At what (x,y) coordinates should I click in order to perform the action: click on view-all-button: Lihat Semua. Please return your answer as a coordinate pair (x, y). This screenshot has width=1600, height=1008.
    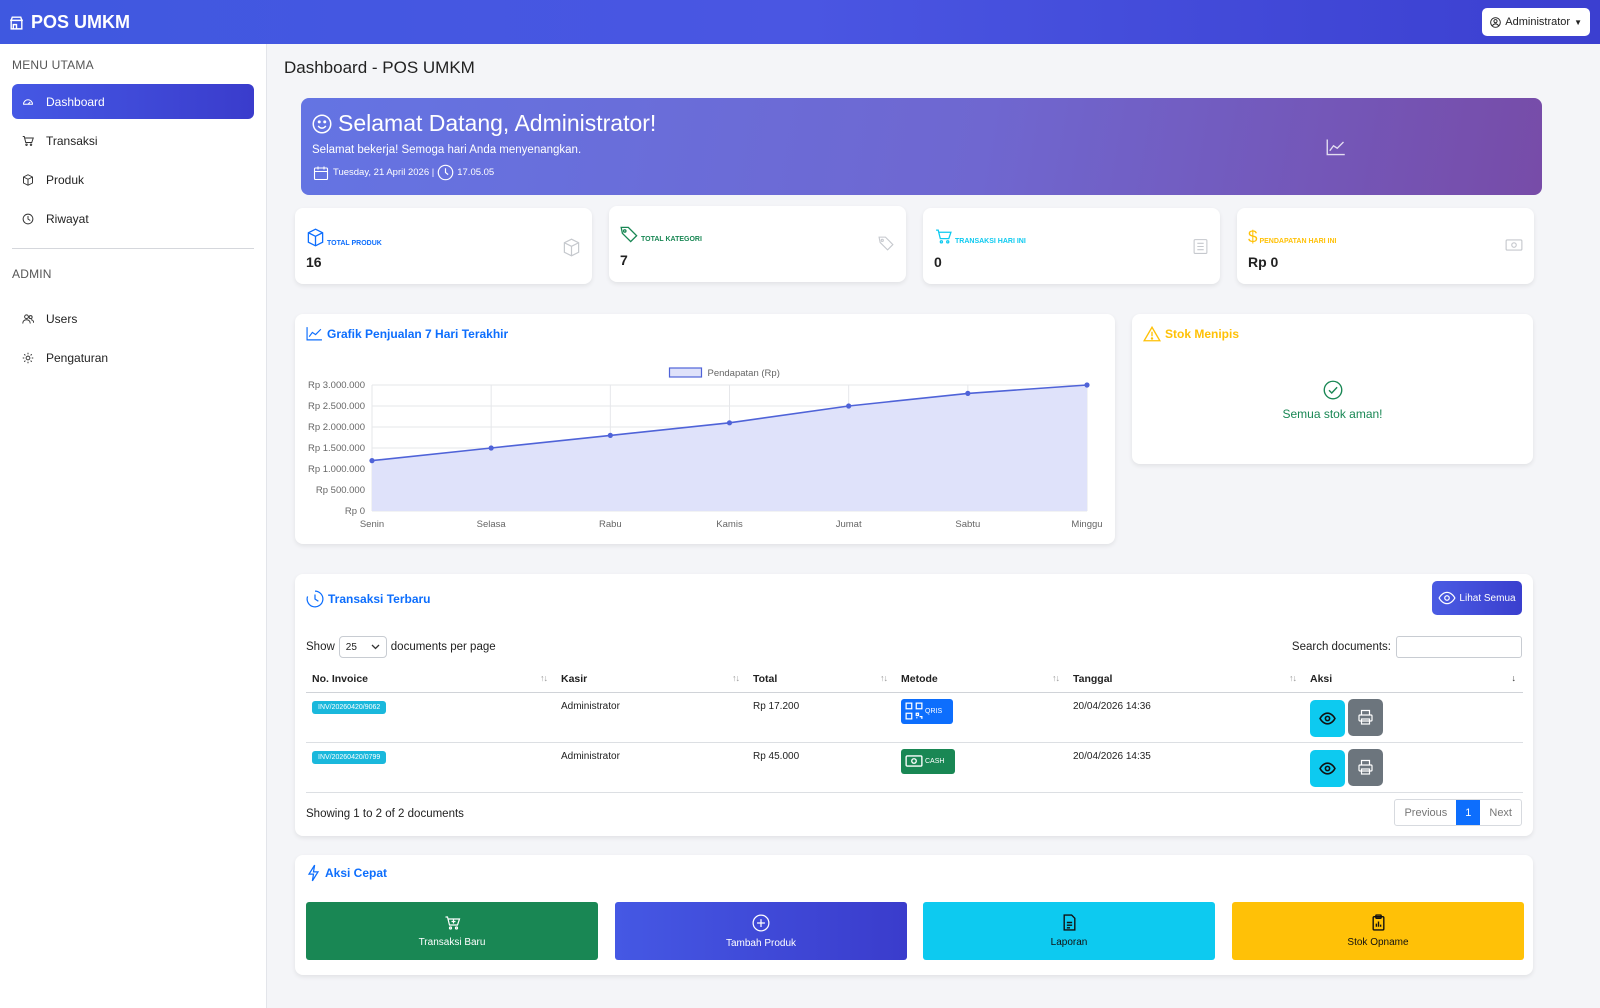
    Looking at the image, I should click on (1477, 598).